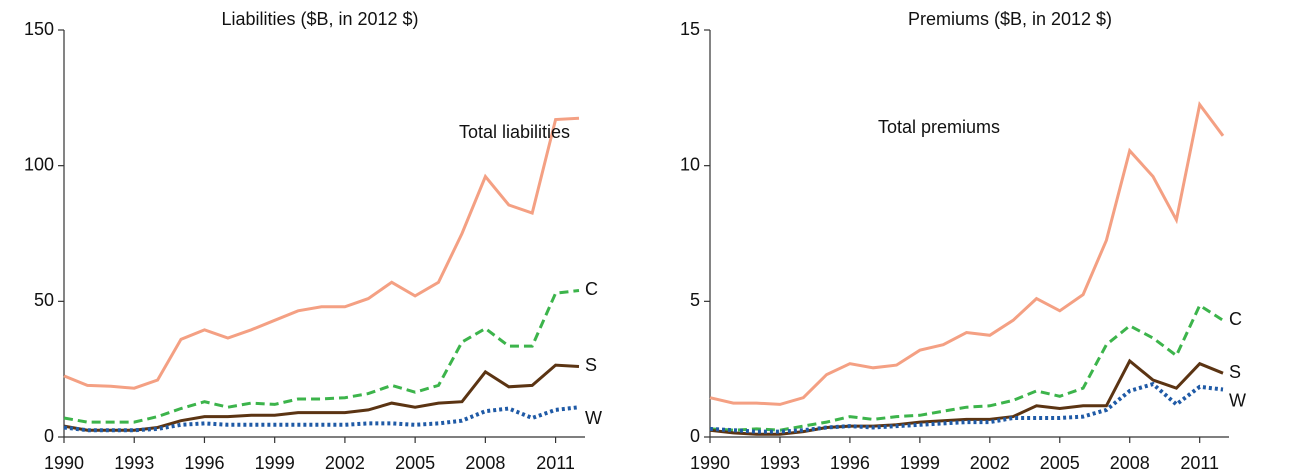 Image resolution: width=1315 pixels, height=476 pixels. What do you see at coordinates (39, 164) in the screenshot?
I see `y-tick-label: 100` at bounding box center [39, 164].